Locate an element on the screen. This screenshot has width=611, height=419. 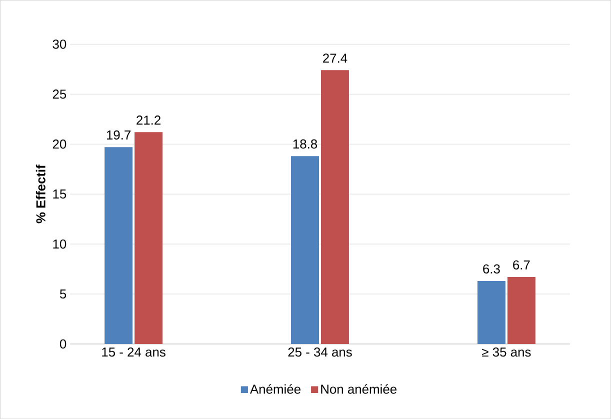
data-label: 21.2 is located at coordinates (148, 120).